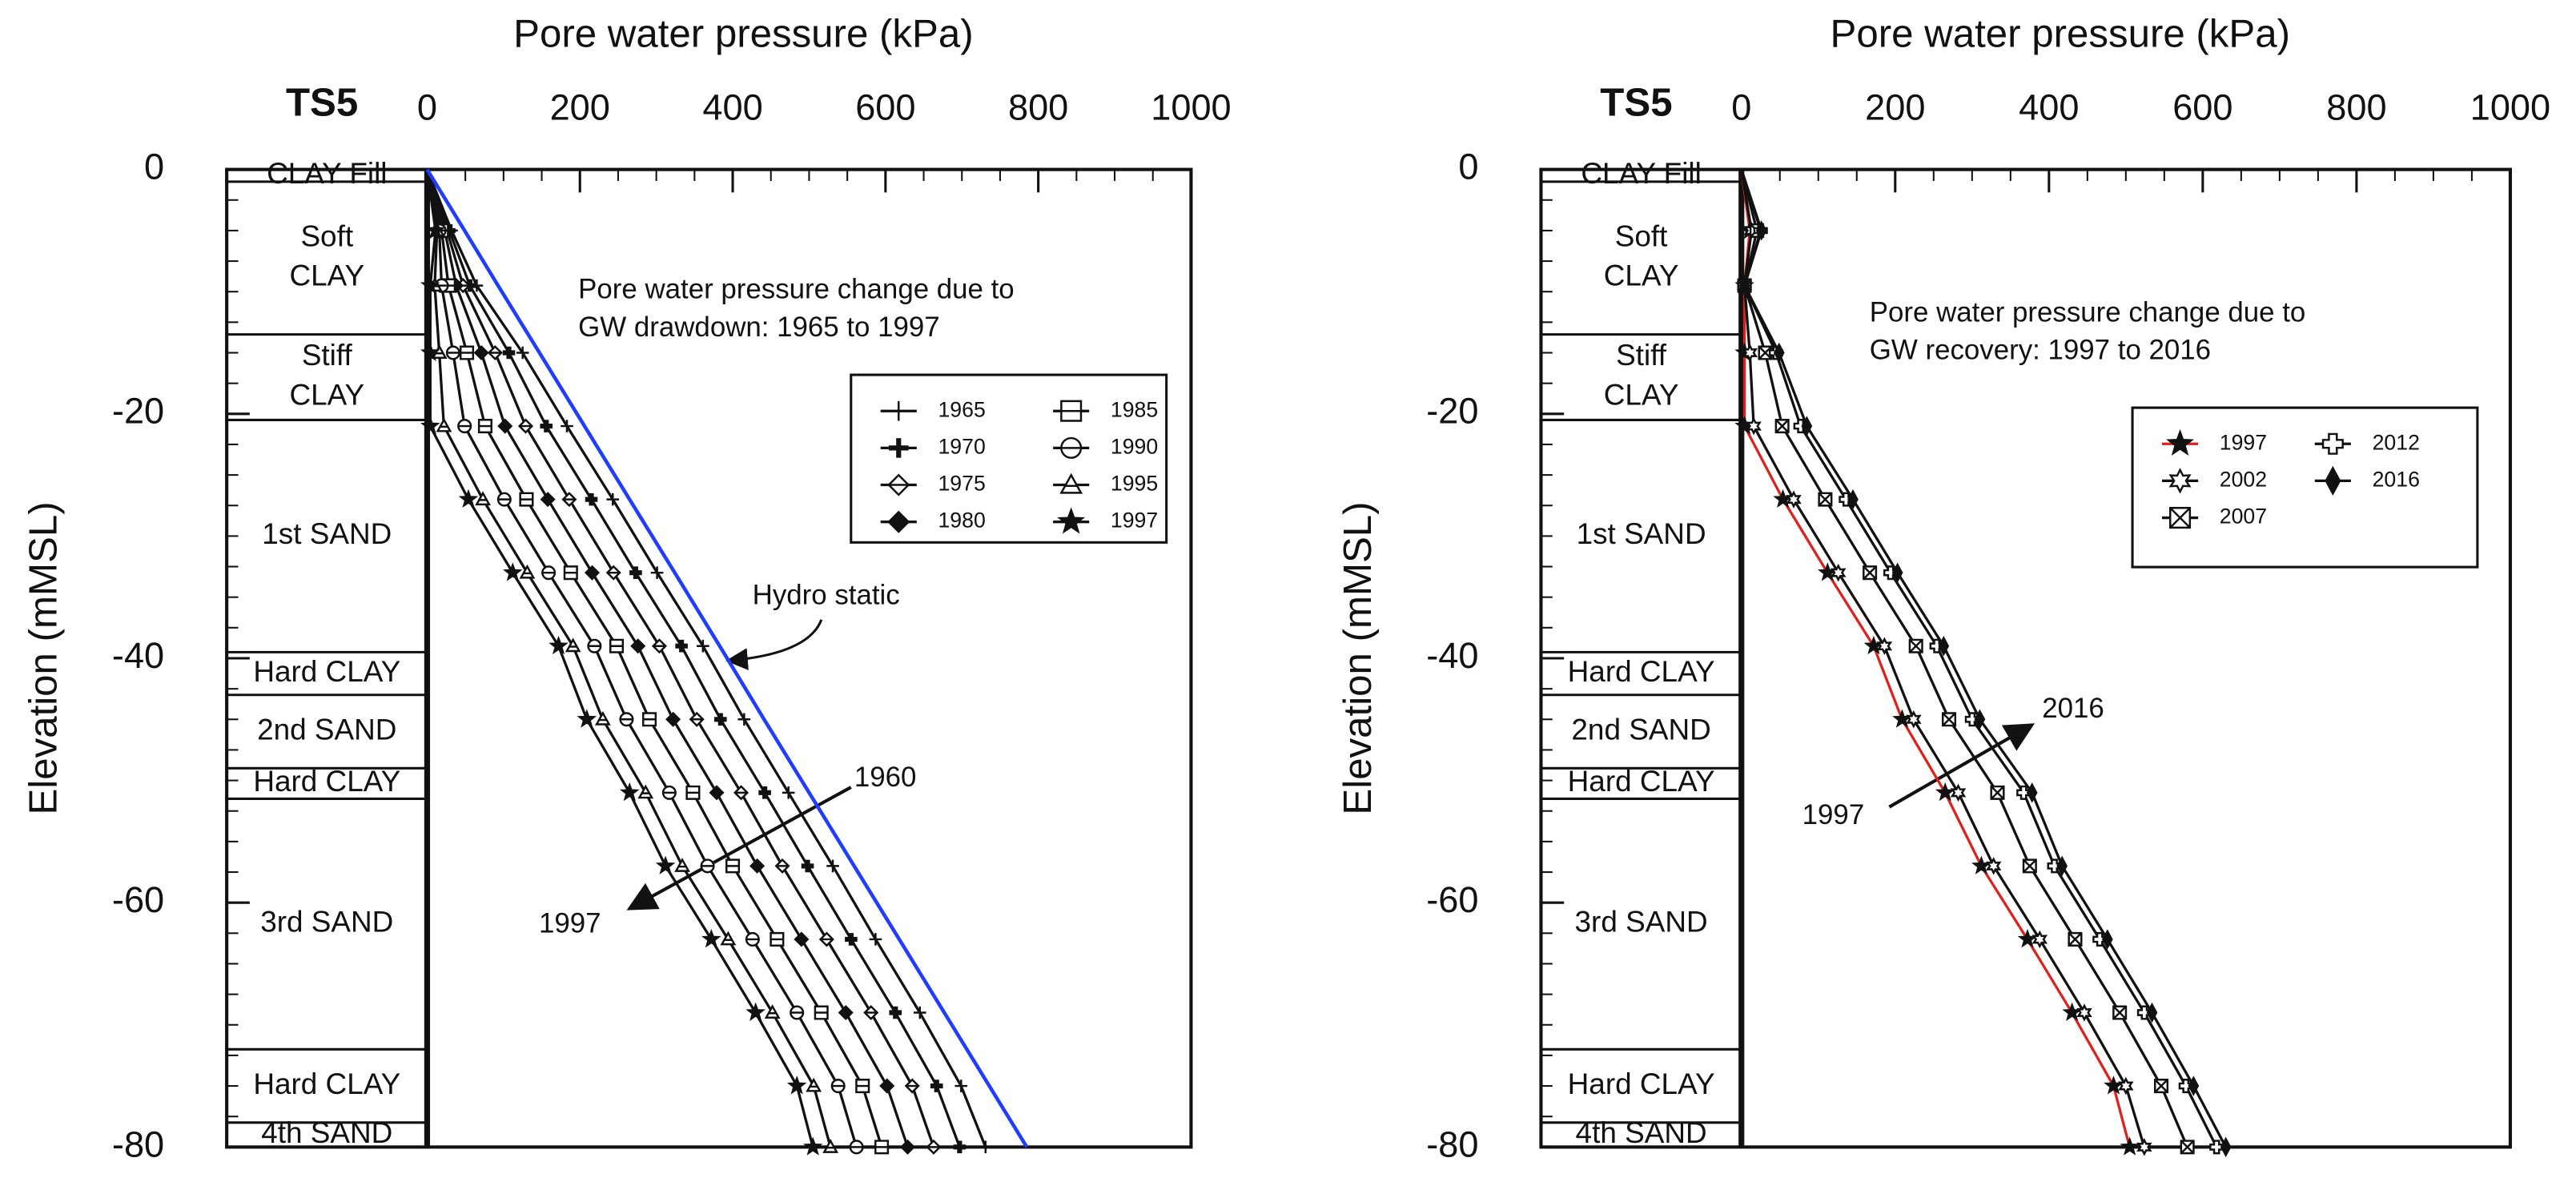 Image resolution: width=2576 pixels, height=1190 pixels. I want to click on x-tick-label: 800, so click(1038, 107).